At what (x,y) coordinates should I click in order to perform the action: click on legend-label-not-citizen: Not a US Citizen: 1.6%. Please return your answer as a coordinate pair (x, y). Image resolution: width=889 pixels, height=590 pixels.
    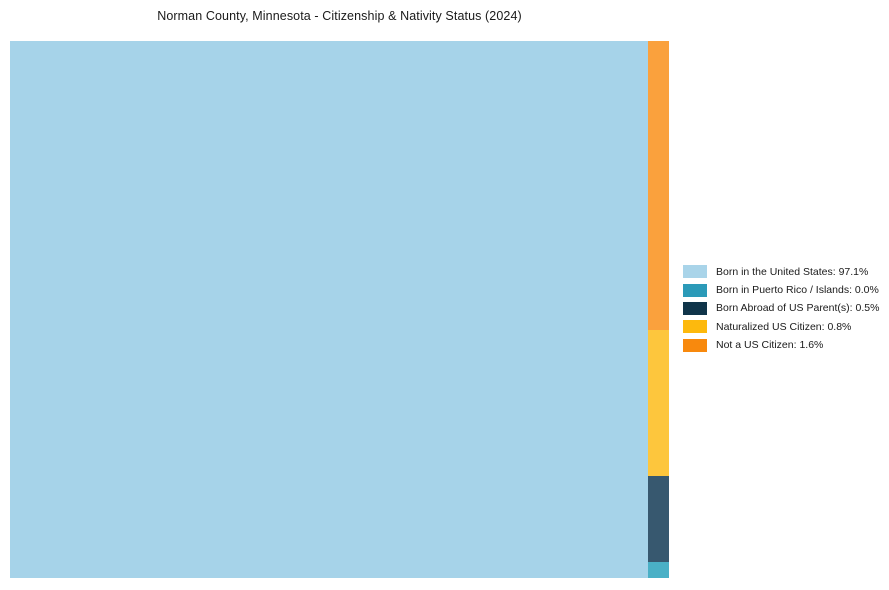
    Looking at the image, I should click on (770, 345).